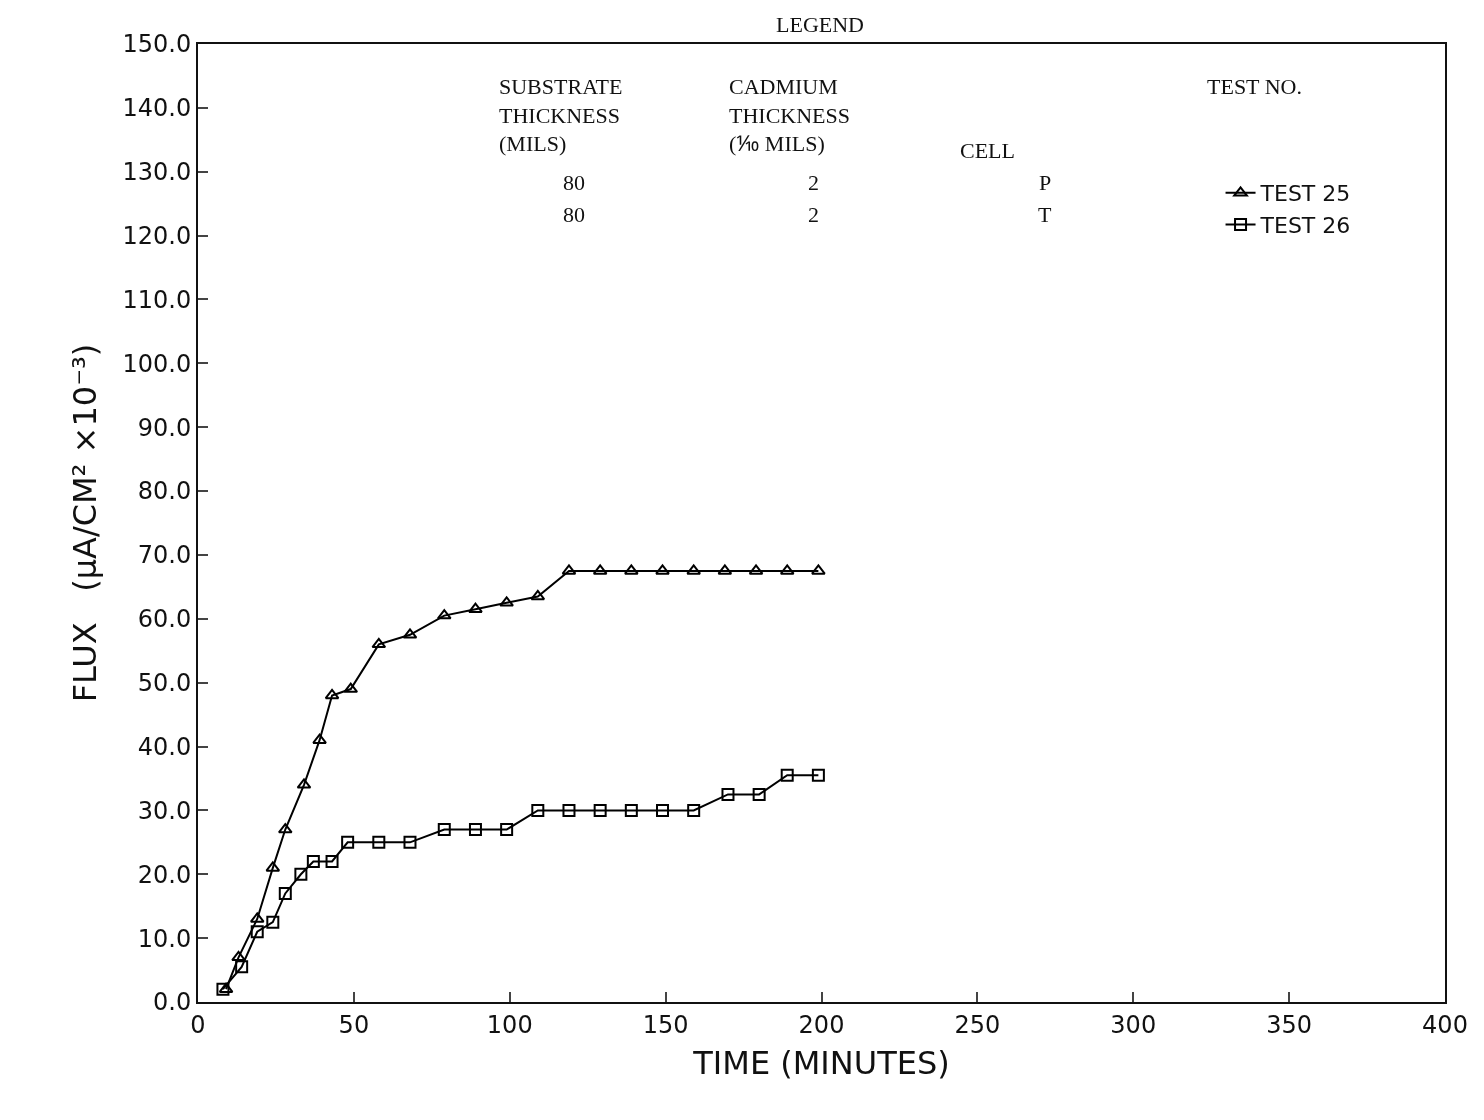 This screenshot has width=1484, height=1120. I want to click on x-tick-label: 50, so click(354, 1024).